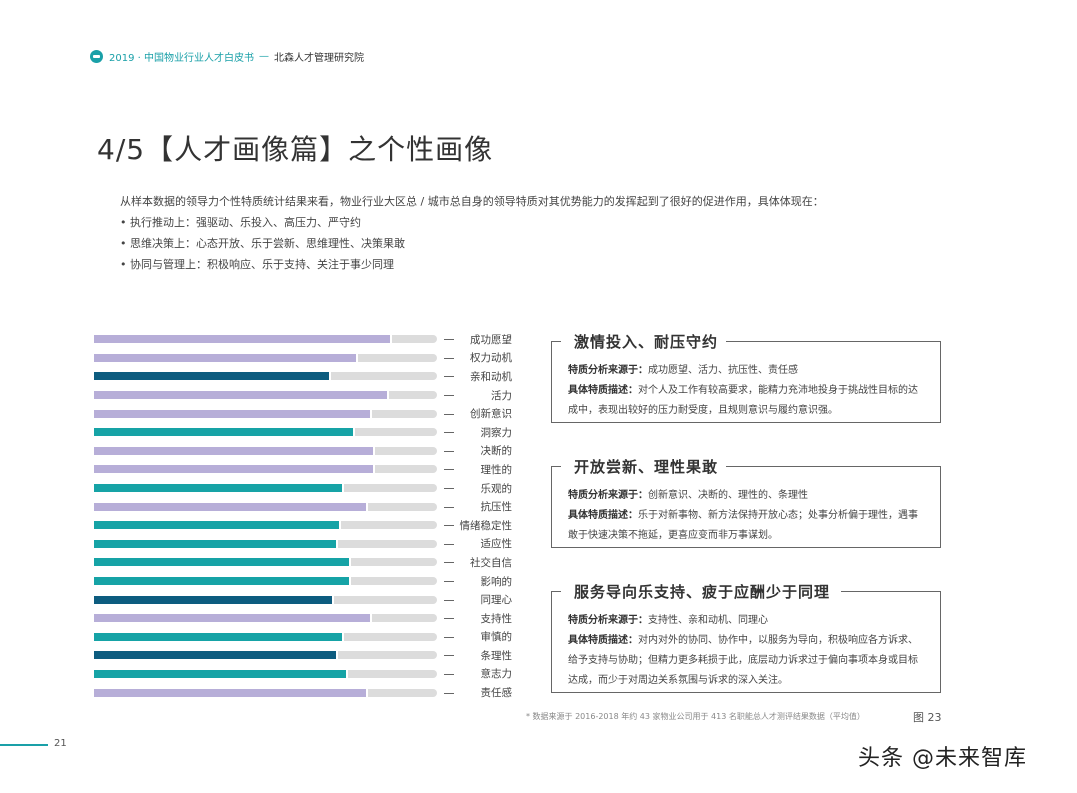  I want to click on bar-label: 活力, so click(501, 395).